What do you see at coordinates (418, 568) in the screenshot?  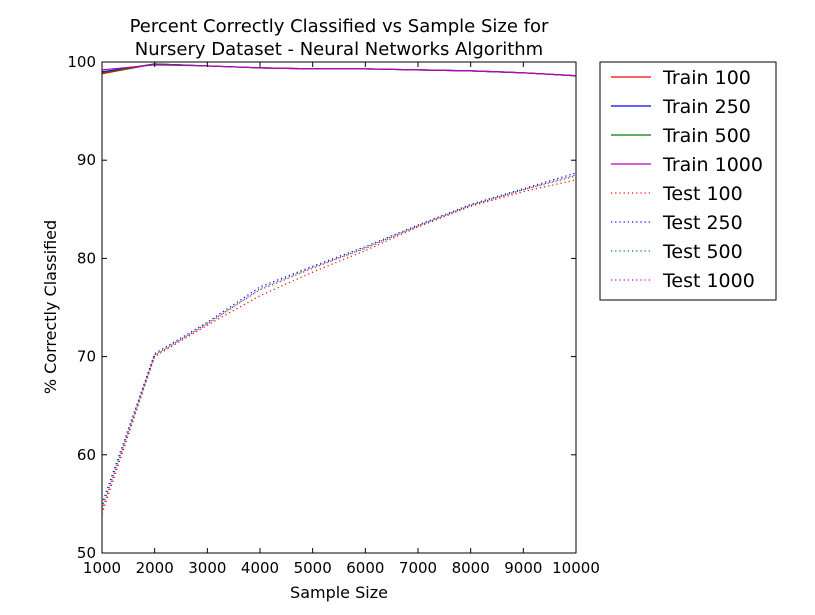 I see `x-tick-label: 7000` at bounding box center [418, 568].